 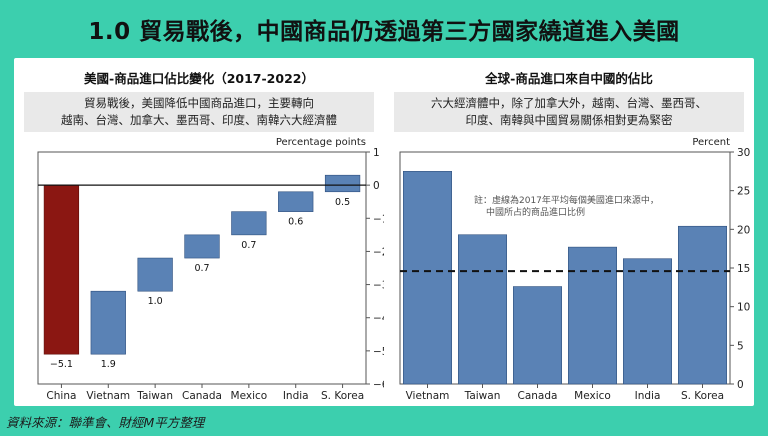 What do you see at coordinates (61, 396) in the screenshot?
I see `x-tick-label: China` at bounding box center [61, 396].